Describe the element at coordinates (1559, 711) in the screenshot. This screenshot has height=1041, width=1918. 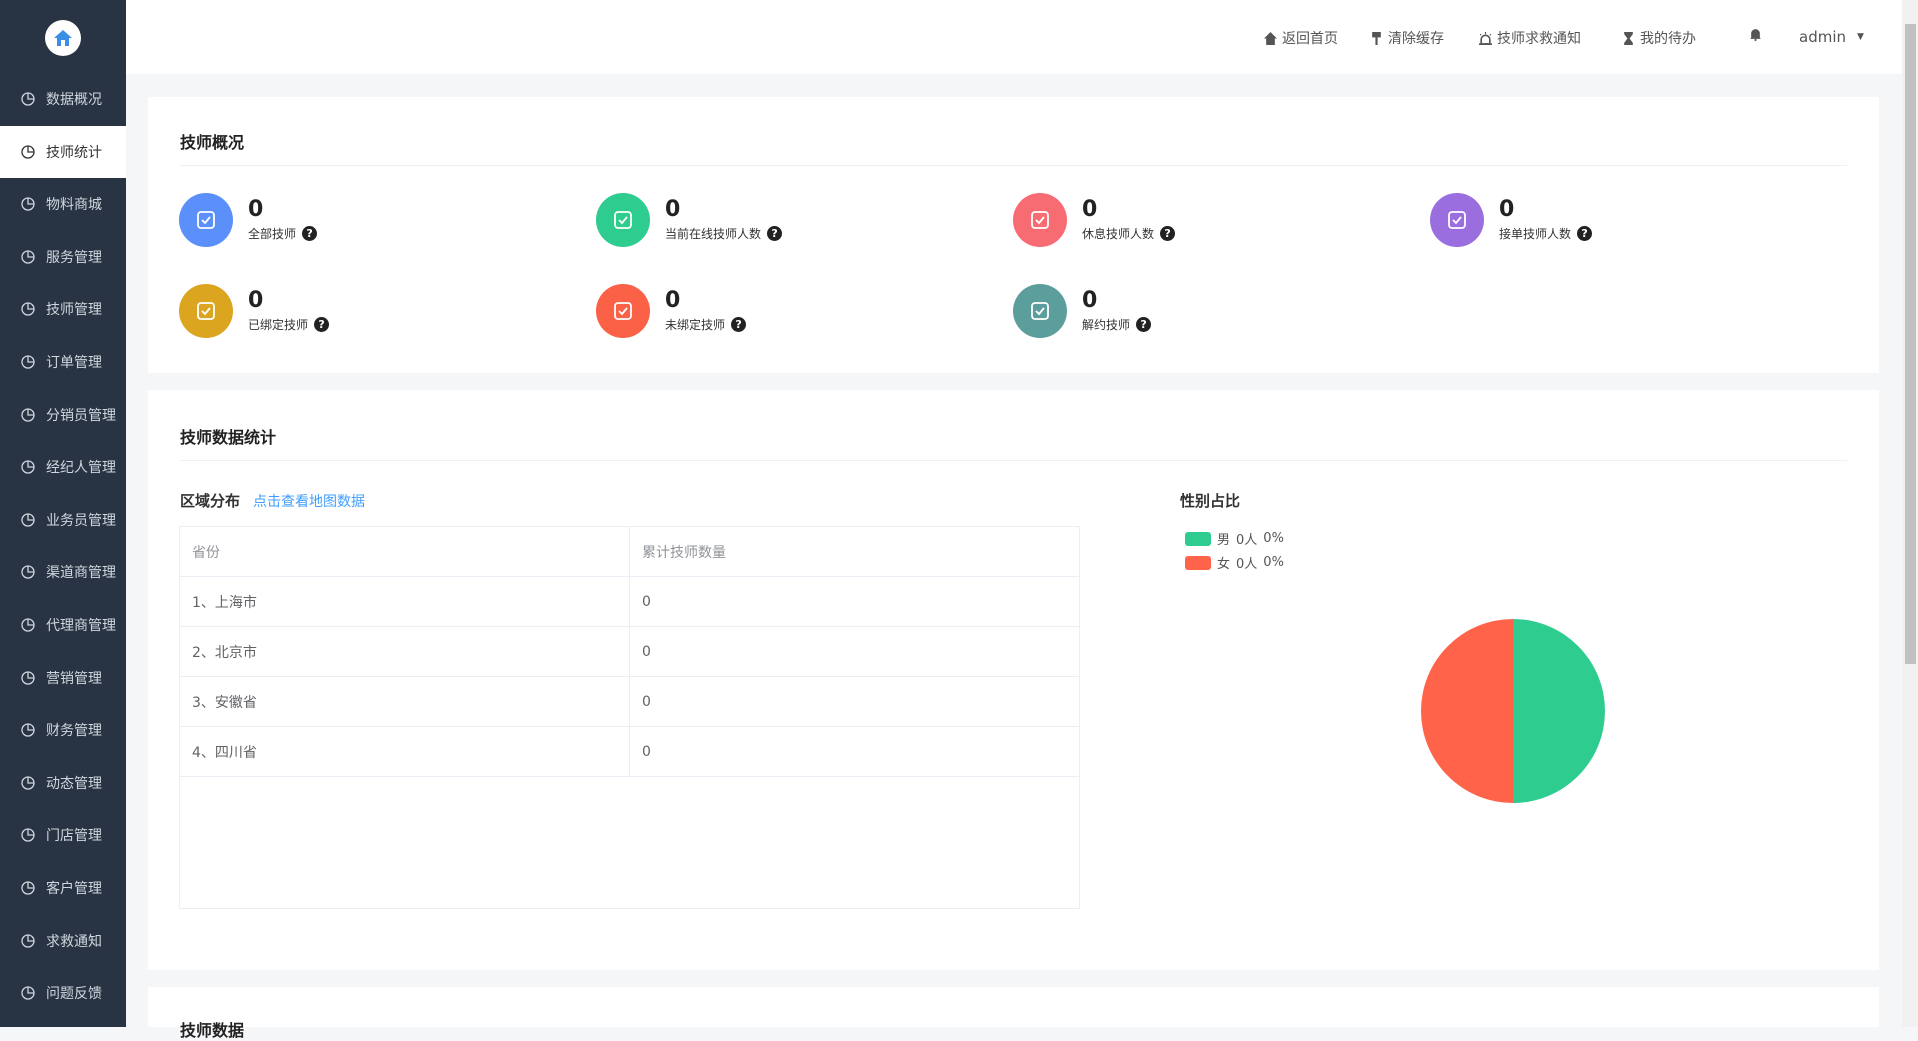
I see `pie-slice-男` at that location.